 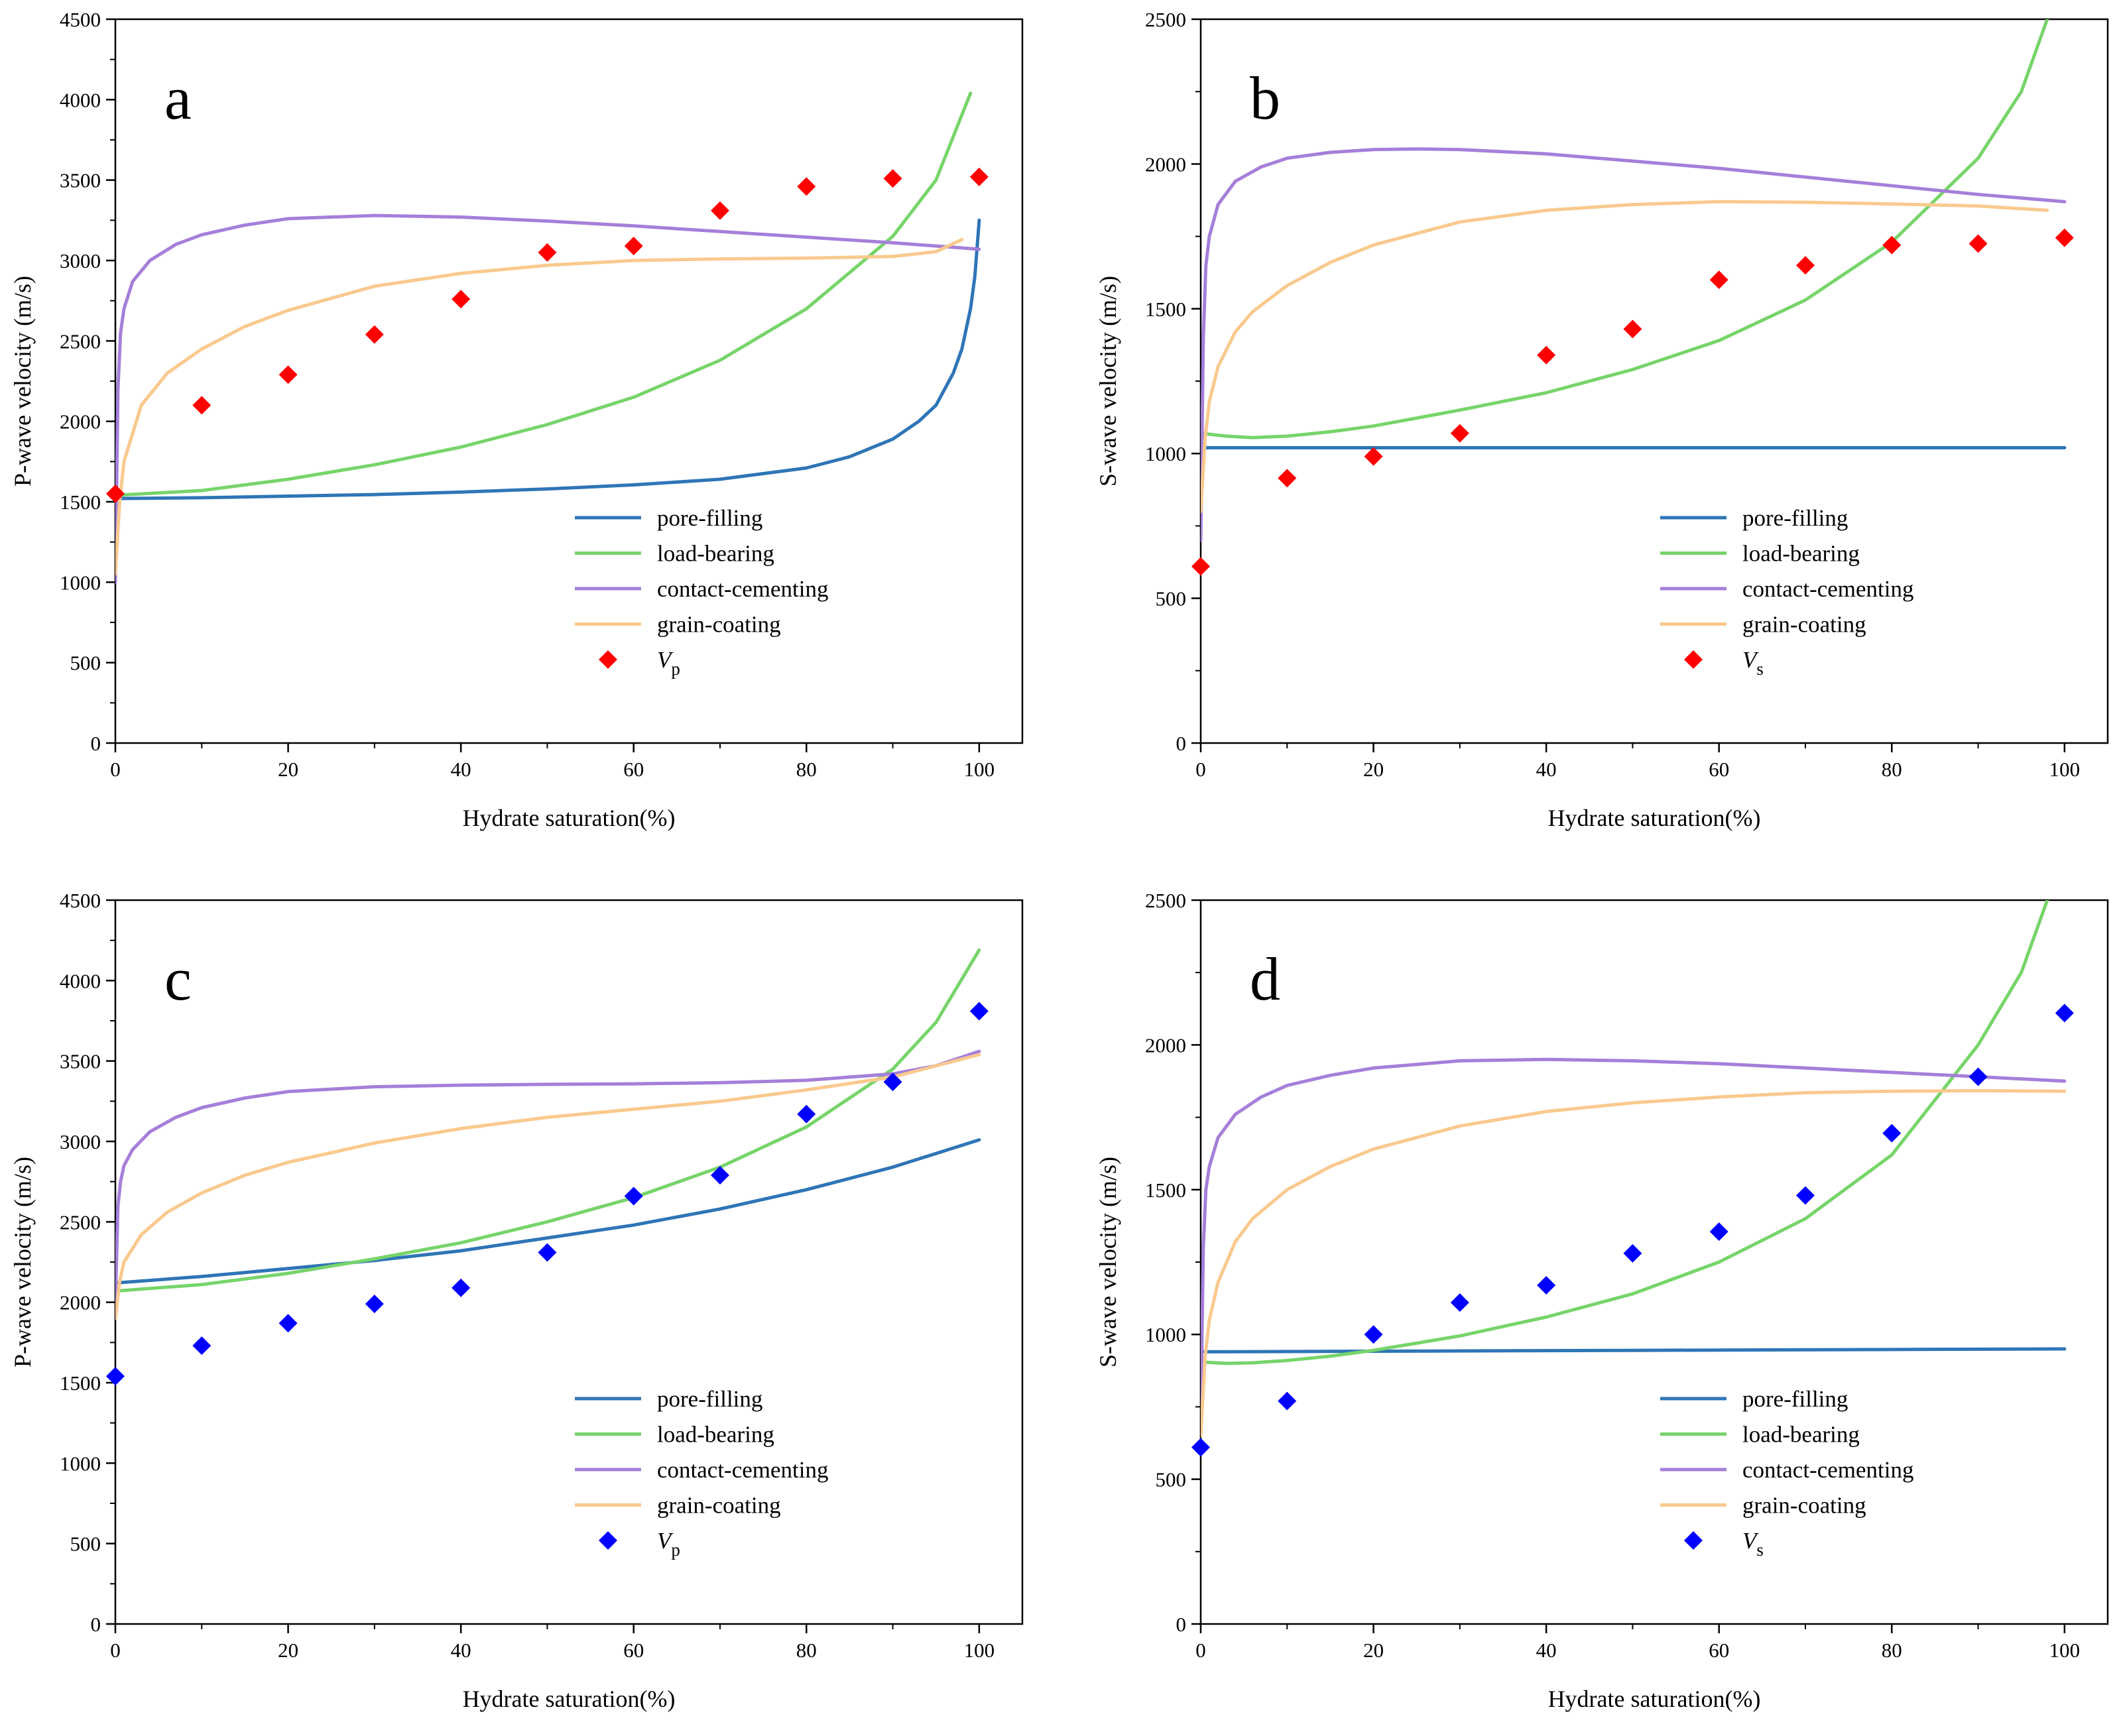 I want to click on y-axis-title: P-wave velocity (m/s), so click(x=22, y=381).